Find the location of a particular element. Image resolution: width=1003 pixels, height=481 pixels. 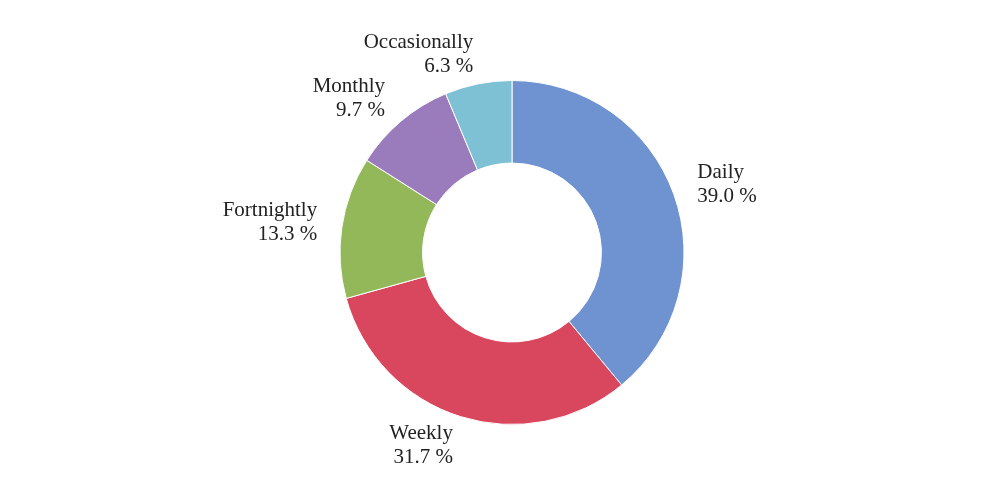

slice-label: Fortnightly is located at coordinates (270, 209).